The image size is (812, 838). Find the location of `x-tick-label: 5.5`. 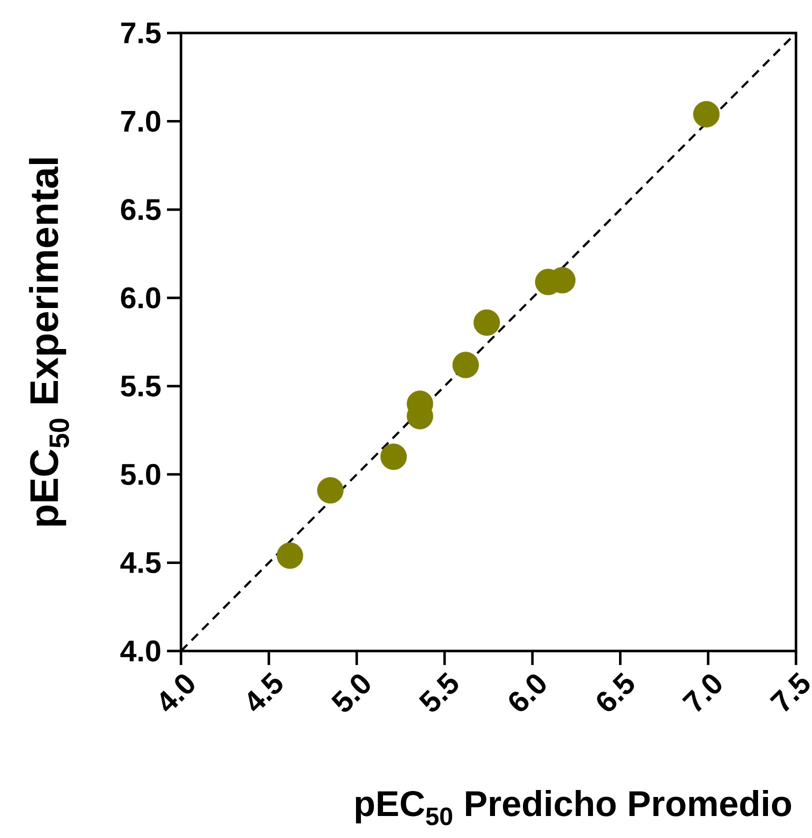

x-tick-label: 5.5 is located at coordinates (438, 692).